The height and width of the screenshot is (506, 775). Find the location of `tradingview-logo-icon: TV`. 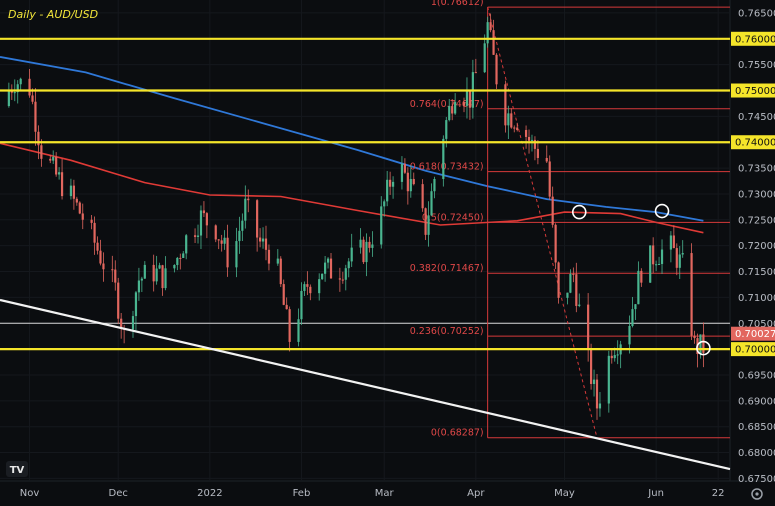

tradingview-logo-icon: TV is located at coordinates (17, 469).